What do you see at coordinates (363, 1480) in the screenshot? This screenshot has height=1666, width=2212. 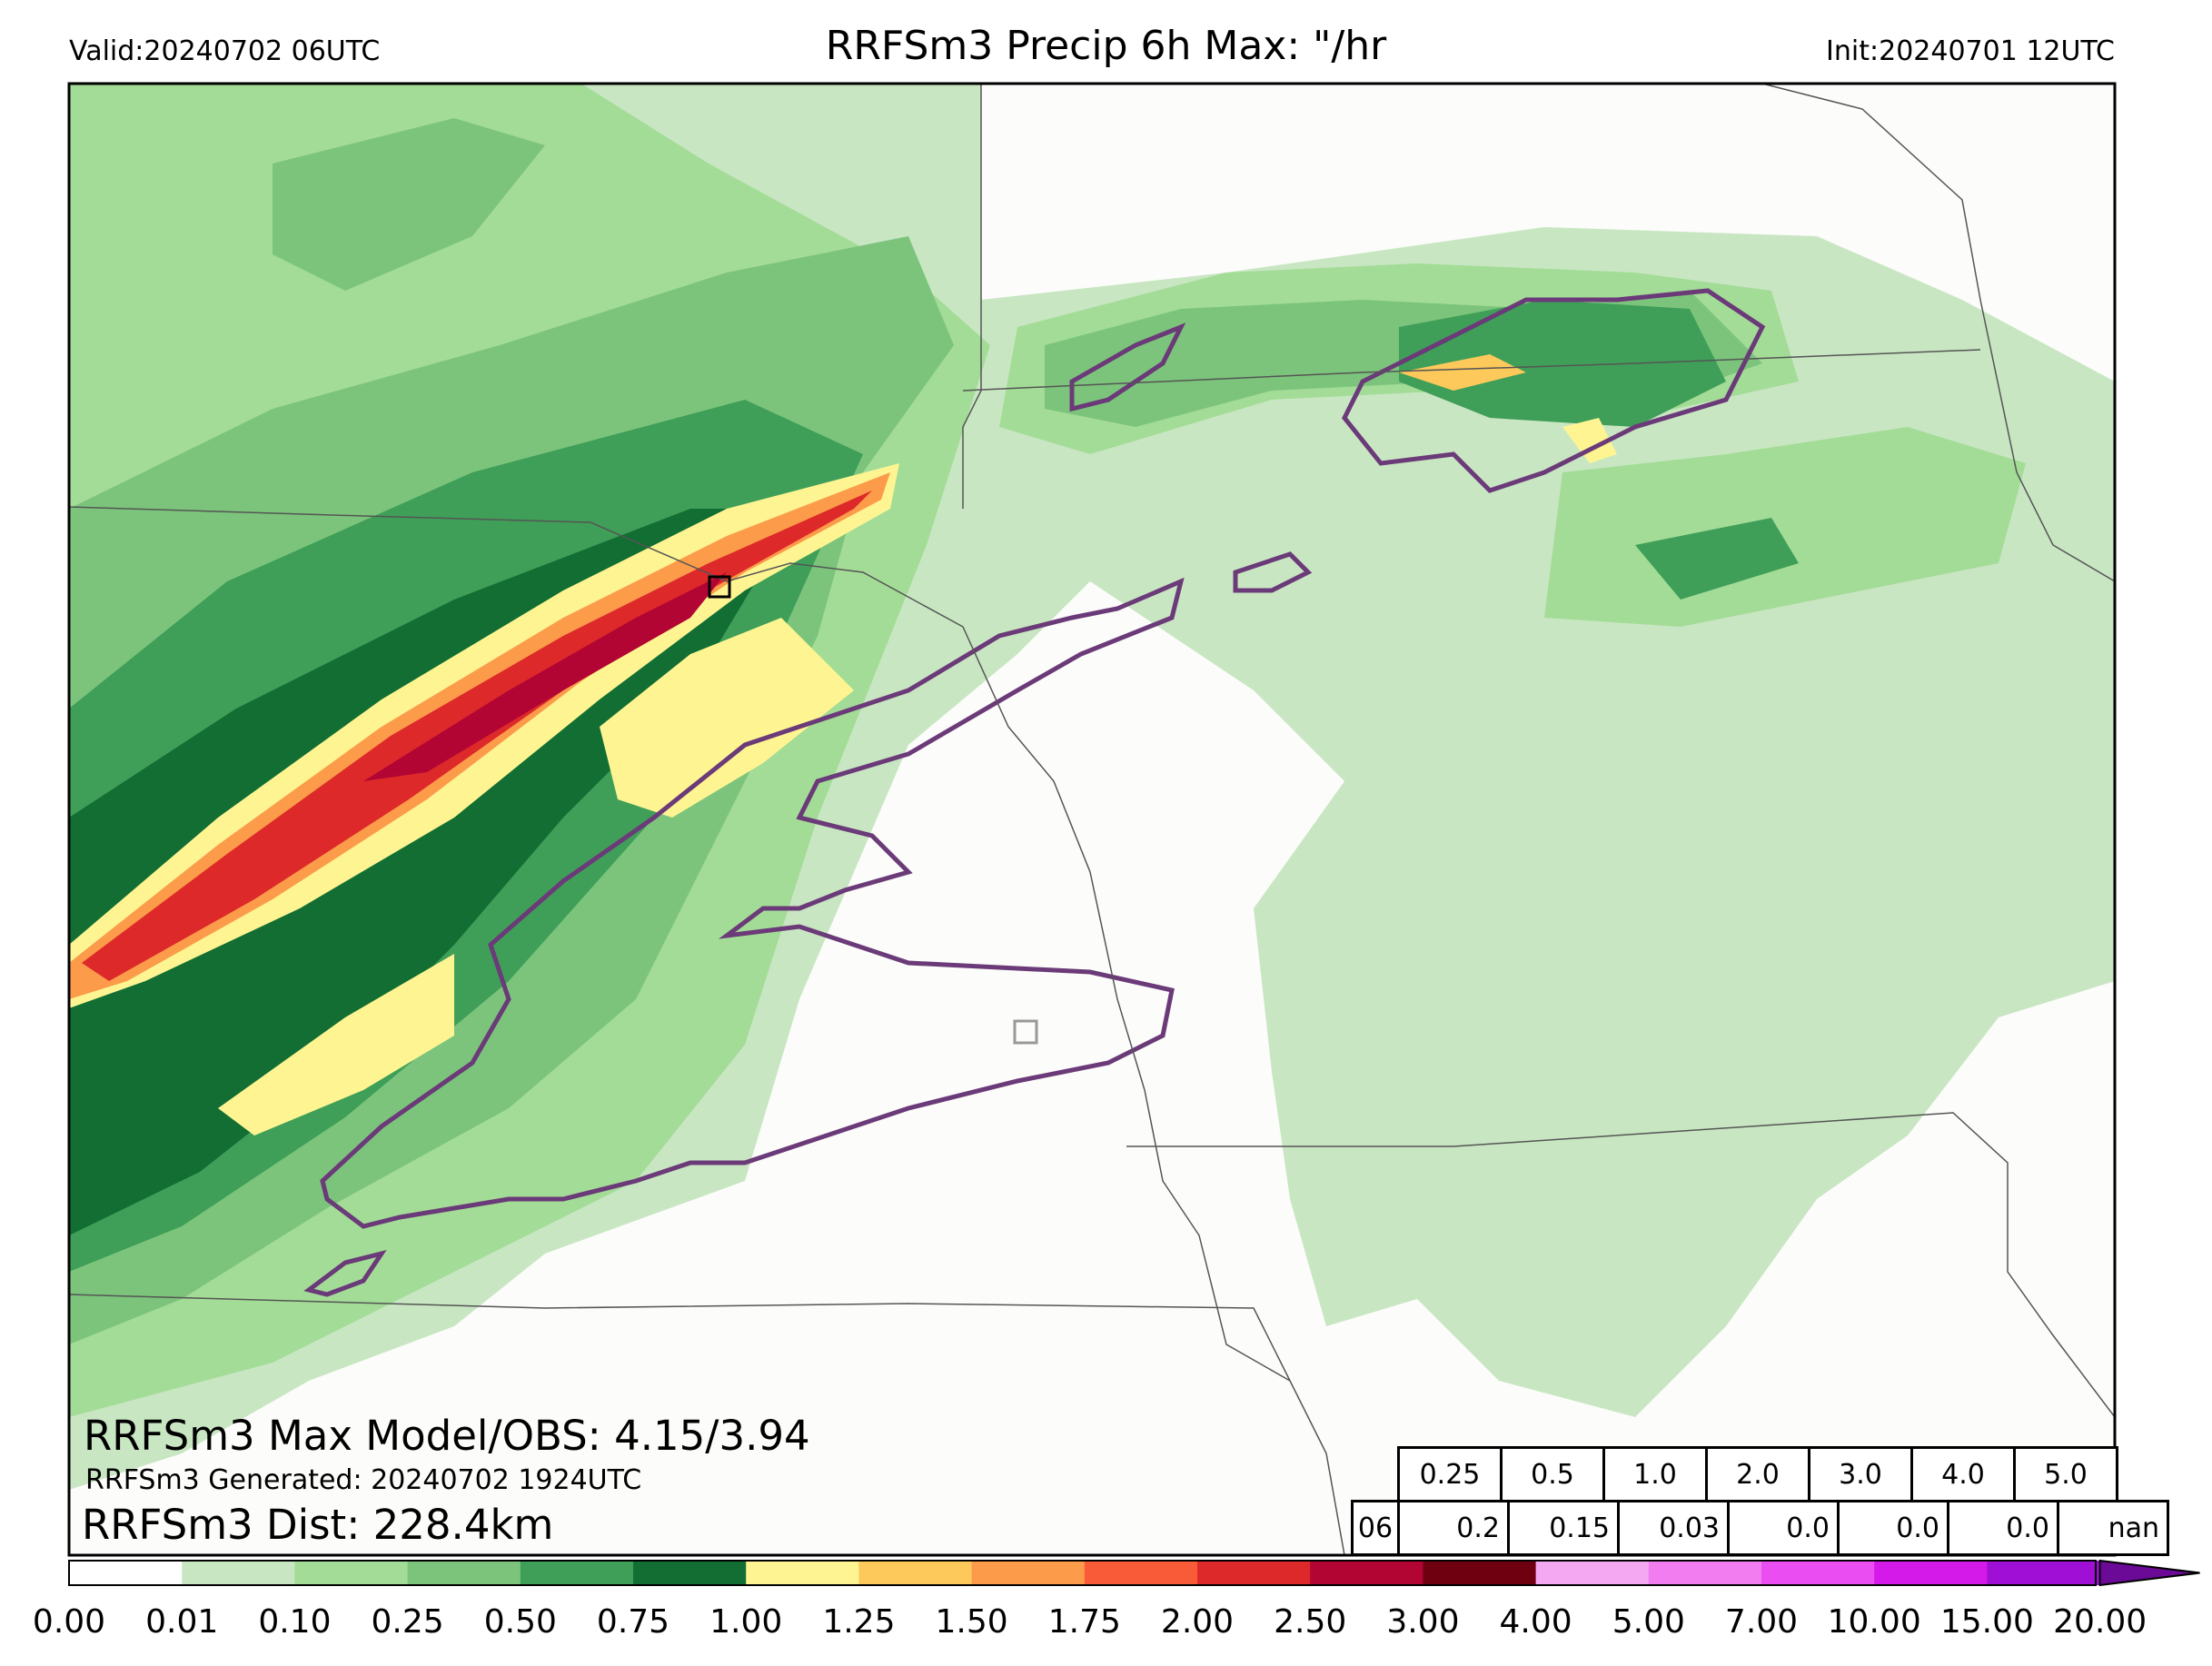 I see `generated-text: RRFSm3 Generated: 20240702 1924UTC` at bounding box center [363, 1480].